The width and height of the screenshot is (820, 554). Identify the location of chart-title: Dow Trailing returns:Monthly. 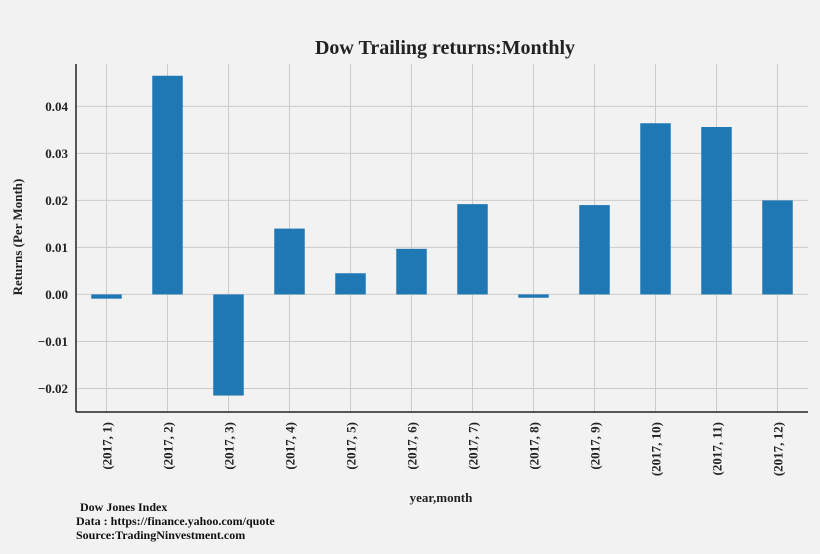
(445, 48).